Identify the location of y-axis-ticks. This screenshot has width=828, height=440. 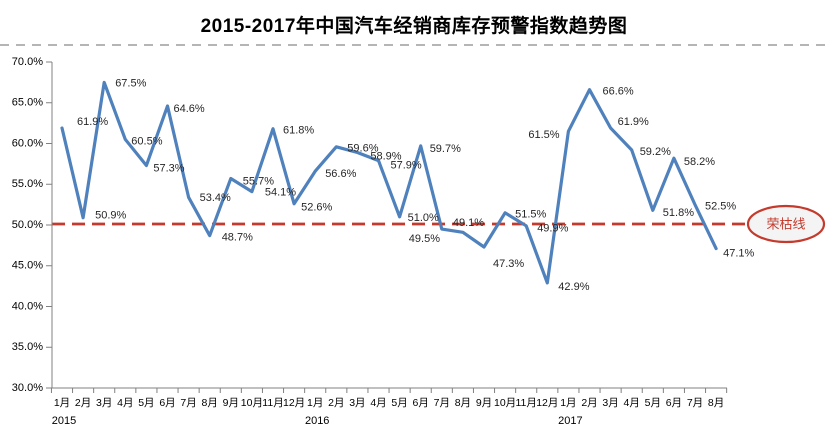
(49, 225).